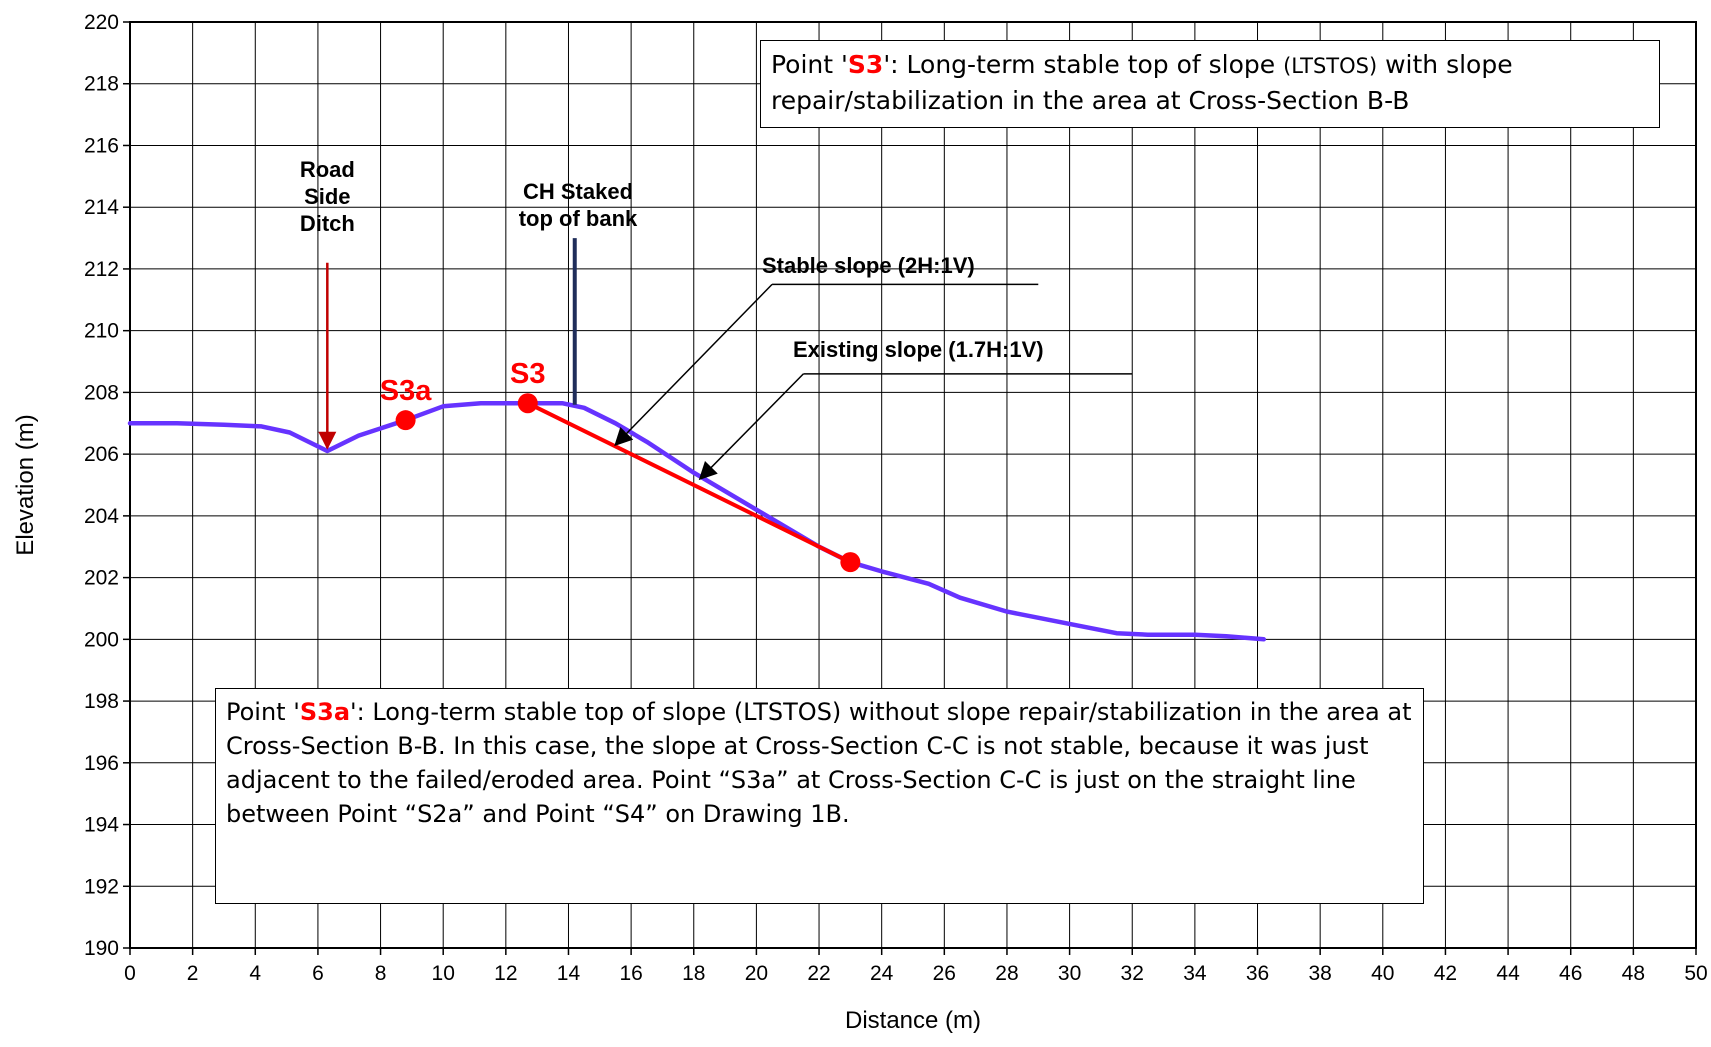 This screenshot has width=1711, height=1047. What do you see at coordinates (327, 169) in the screenshot?
I see `ditch-label-line: Road` at bounding box center [327, 169].